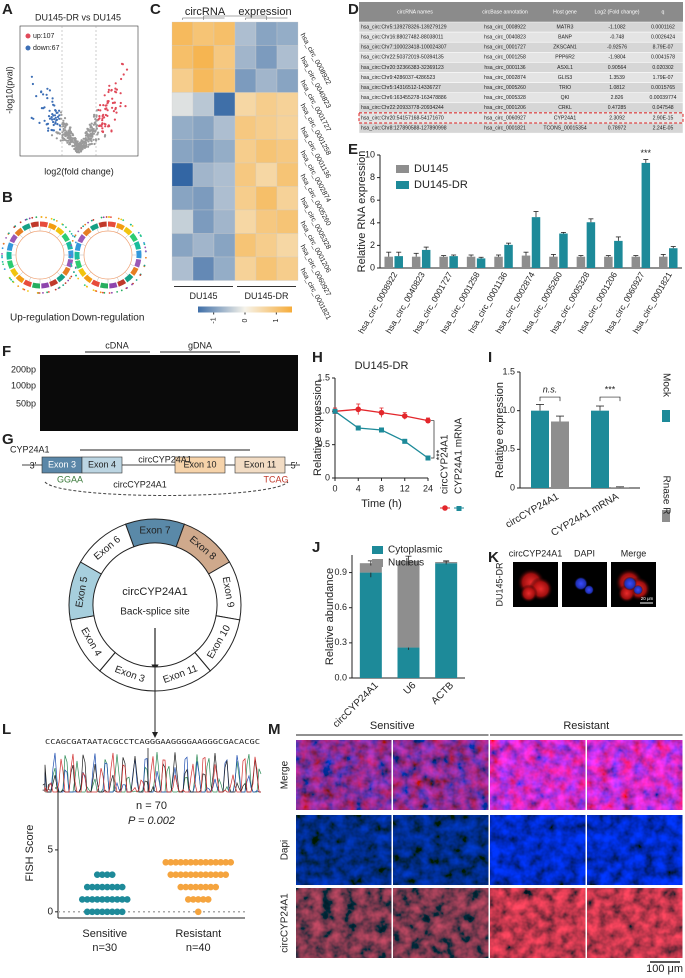  I want to click on y-axis-label: FISH Score, so click(30, 853).